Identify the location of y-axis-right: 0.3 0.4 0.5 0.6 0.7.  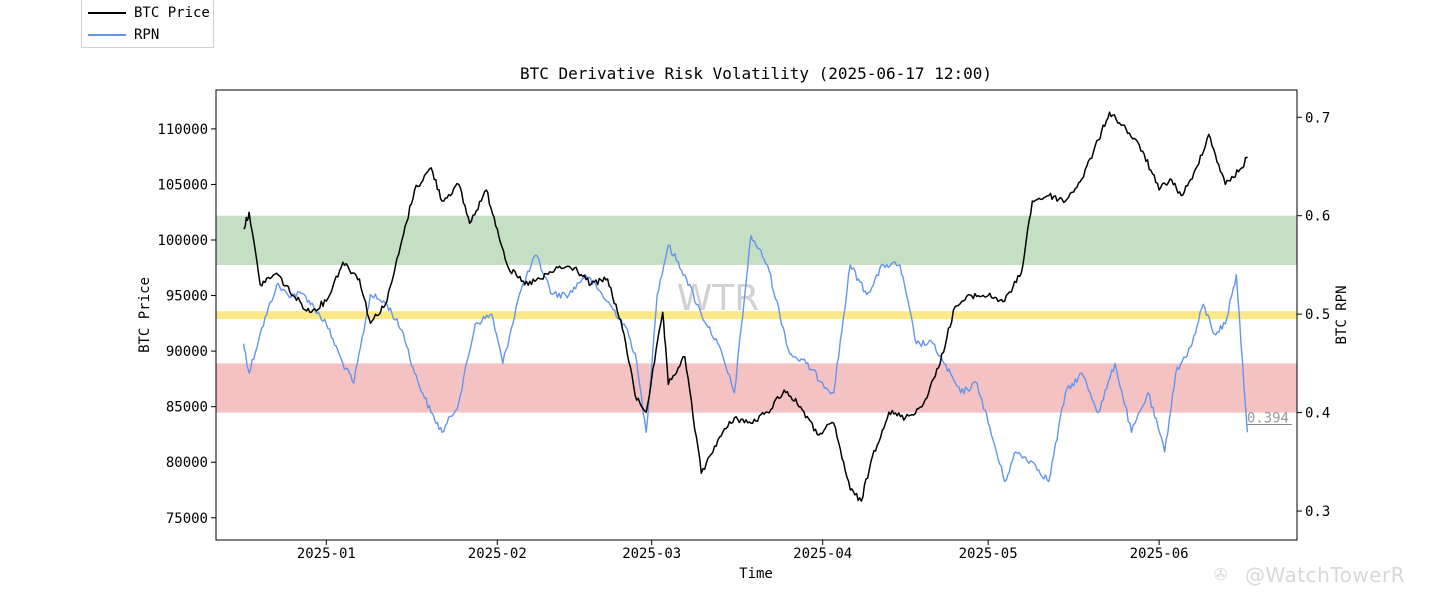
(1313, 315).